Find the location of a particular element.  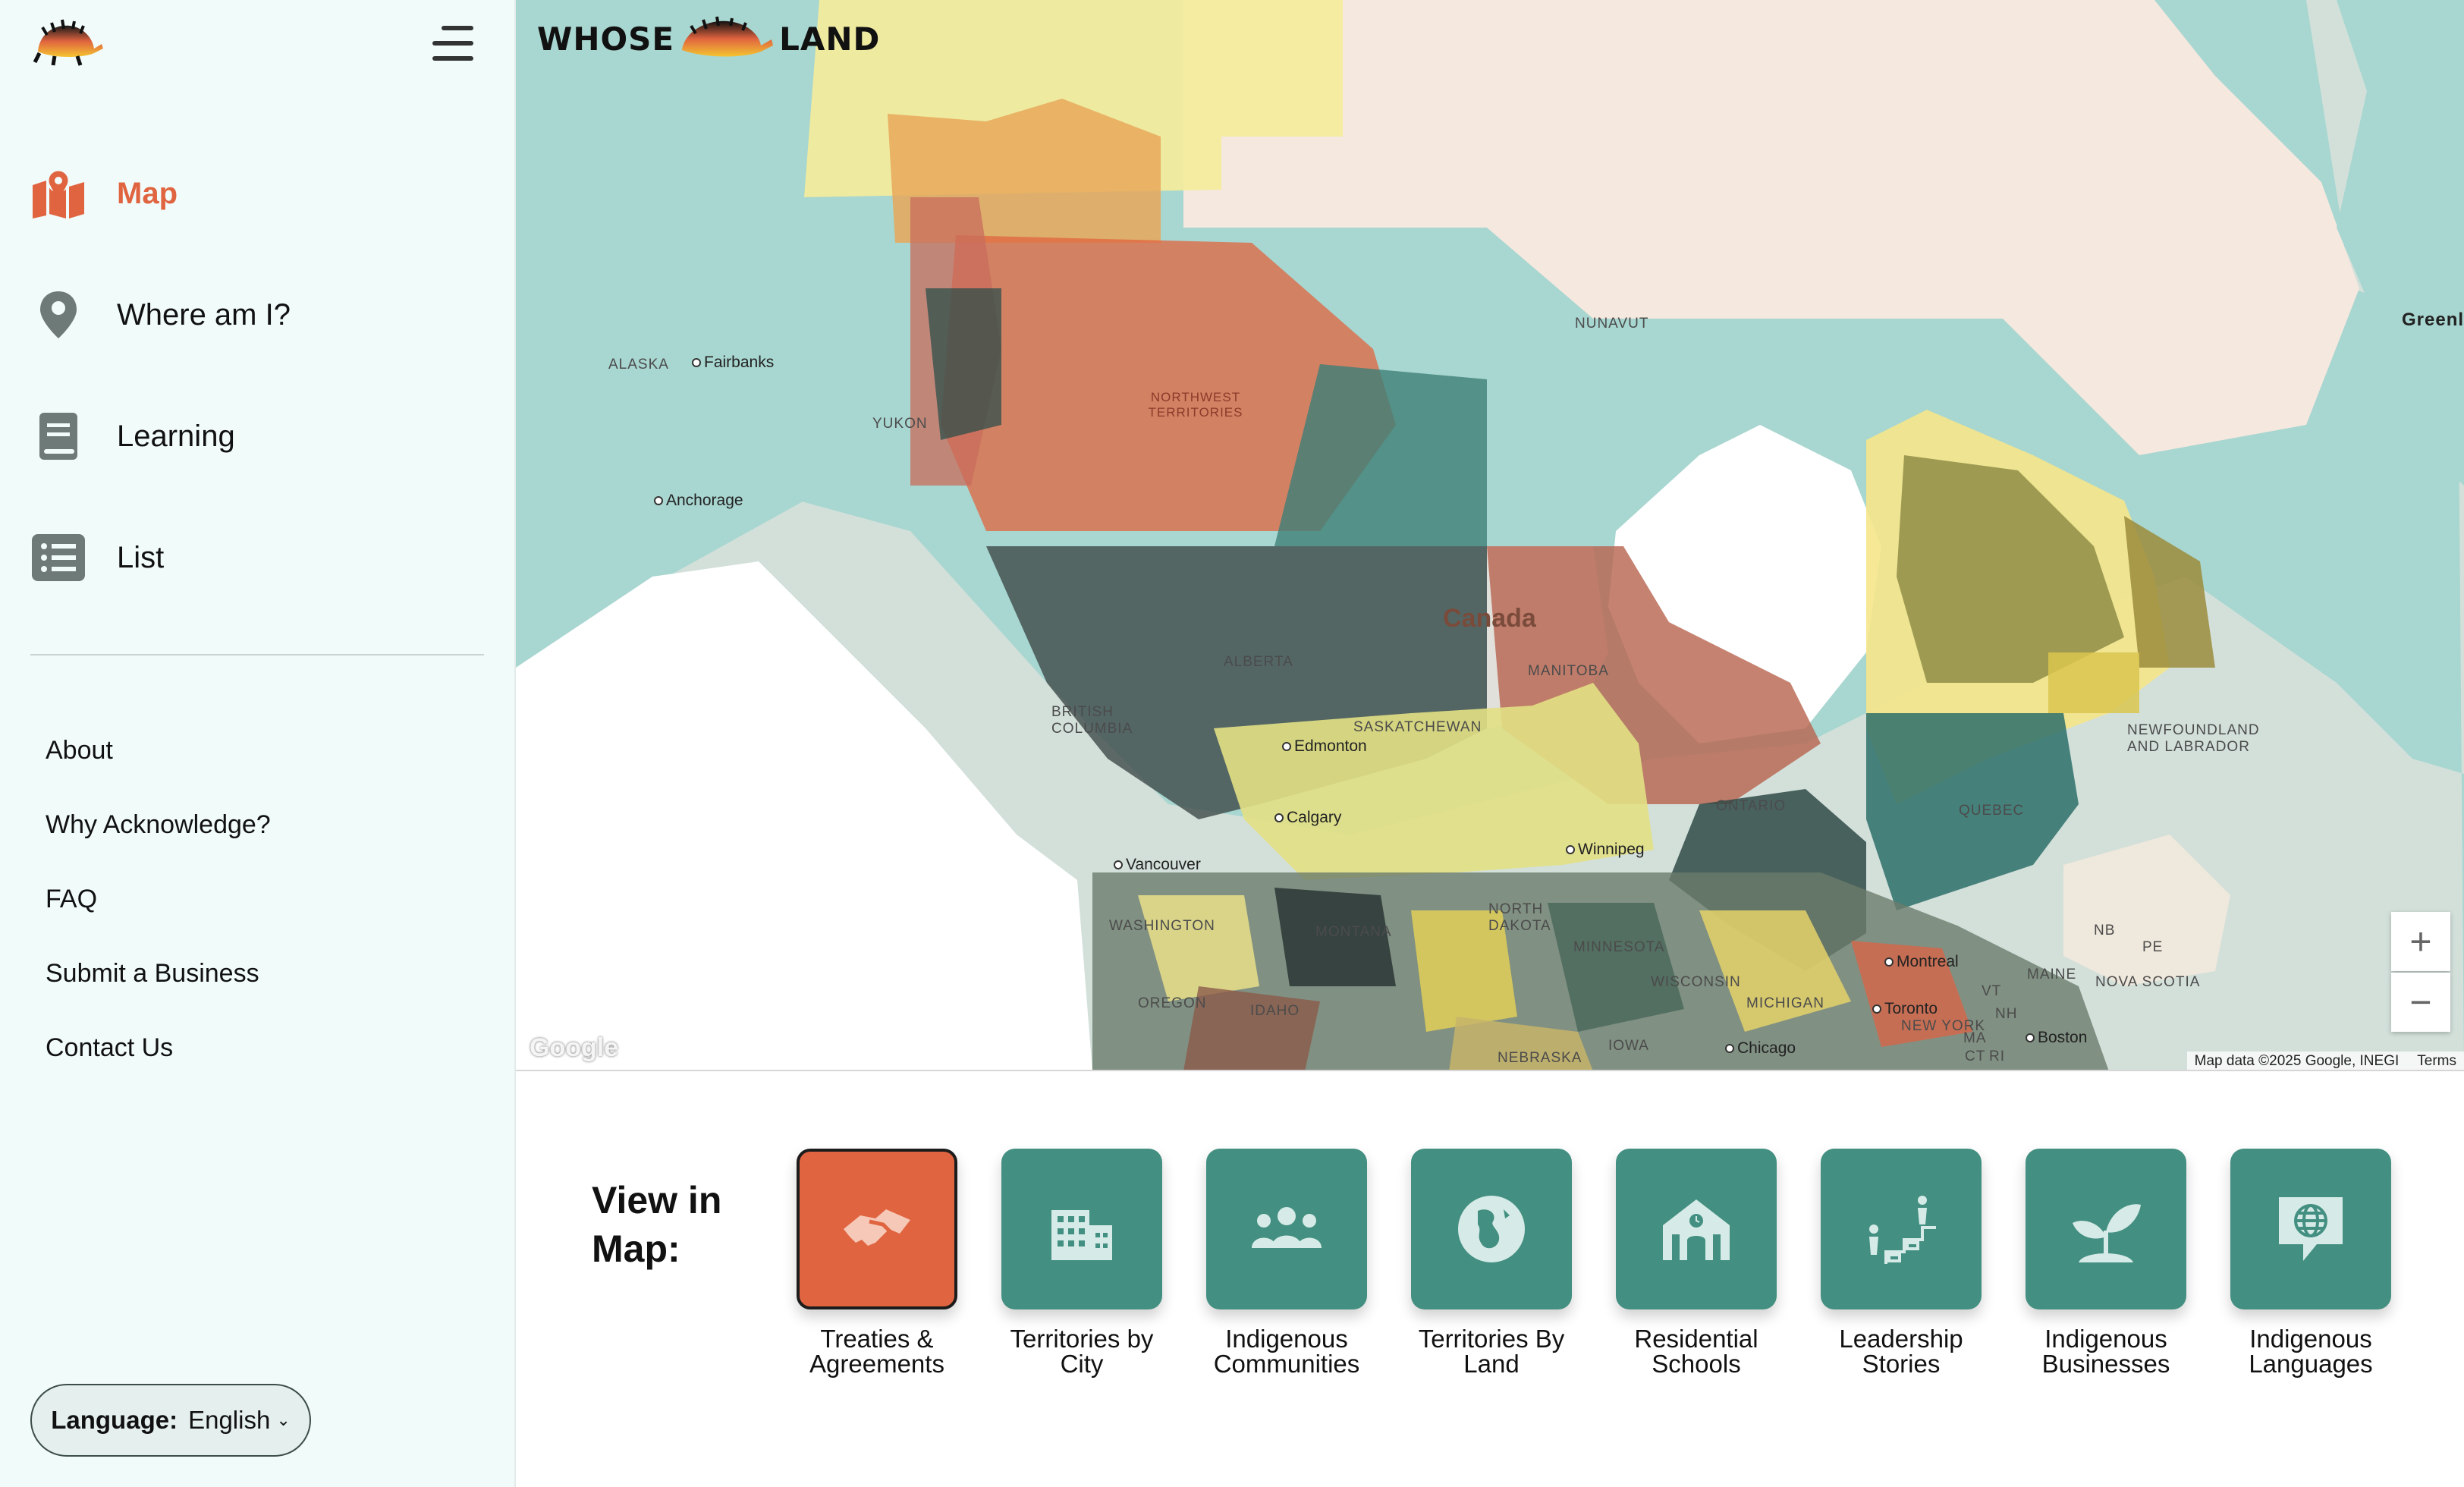

category-treaties-agreements: Treaties & Agreements is located at coordinates (877, 1262).